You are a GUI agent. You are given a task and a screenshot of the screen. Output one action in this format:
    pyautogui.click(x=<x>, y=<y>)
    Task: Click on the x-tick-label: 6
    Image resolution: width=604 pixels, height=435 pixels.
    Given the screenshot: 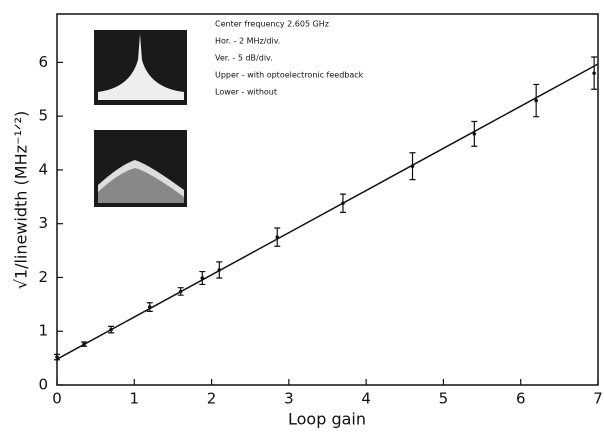 What is the action you would take?
    pyautogui.click(x=521, y=399)
    